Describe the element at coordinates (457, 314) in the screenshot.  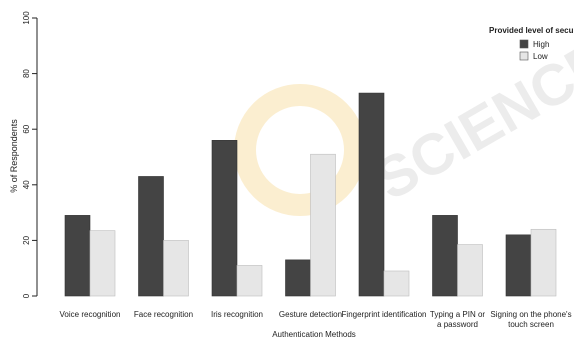
I see `category-label: Typing a PIN or` at that location.